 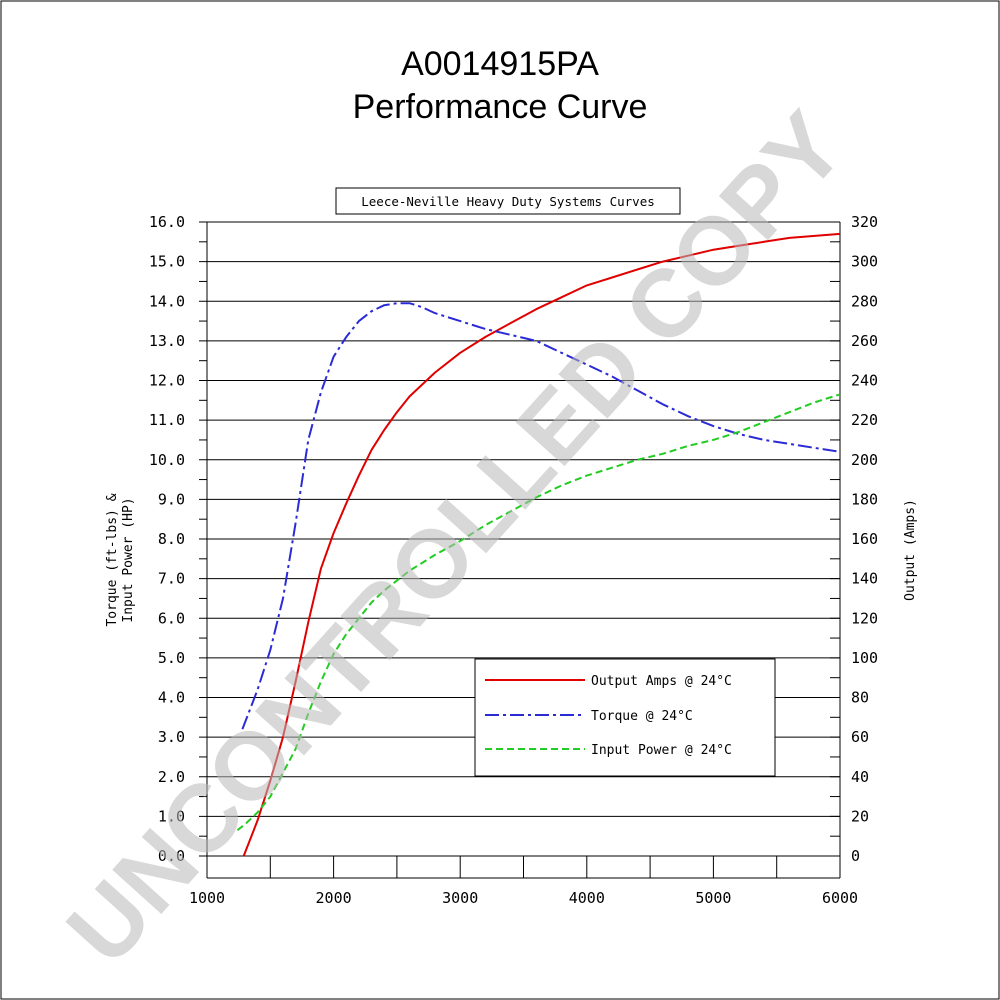 What do you see at coordinates (864, 222) in the screenshot?
I see `right-tick-label: 320` at bounding box center [864, 222].